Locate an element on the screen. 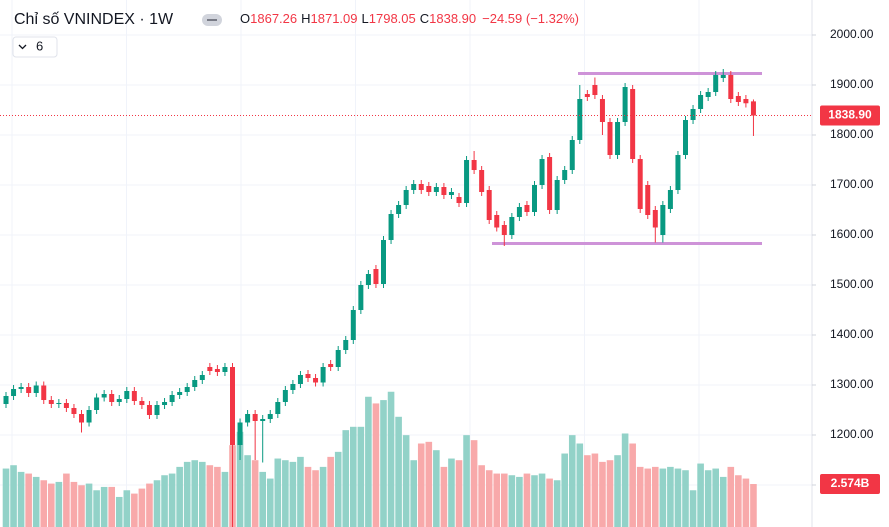  y-tick-label: 2000.00 is located at coordinates (852, 34).